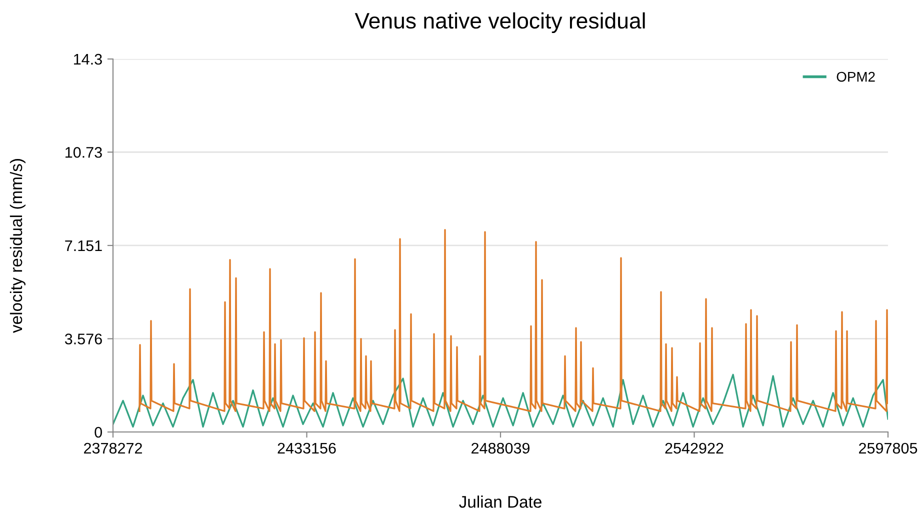 The height and width of the screenshot is (520, 920). I want to click on x-tick-label: 2433156, so click(307, 448).